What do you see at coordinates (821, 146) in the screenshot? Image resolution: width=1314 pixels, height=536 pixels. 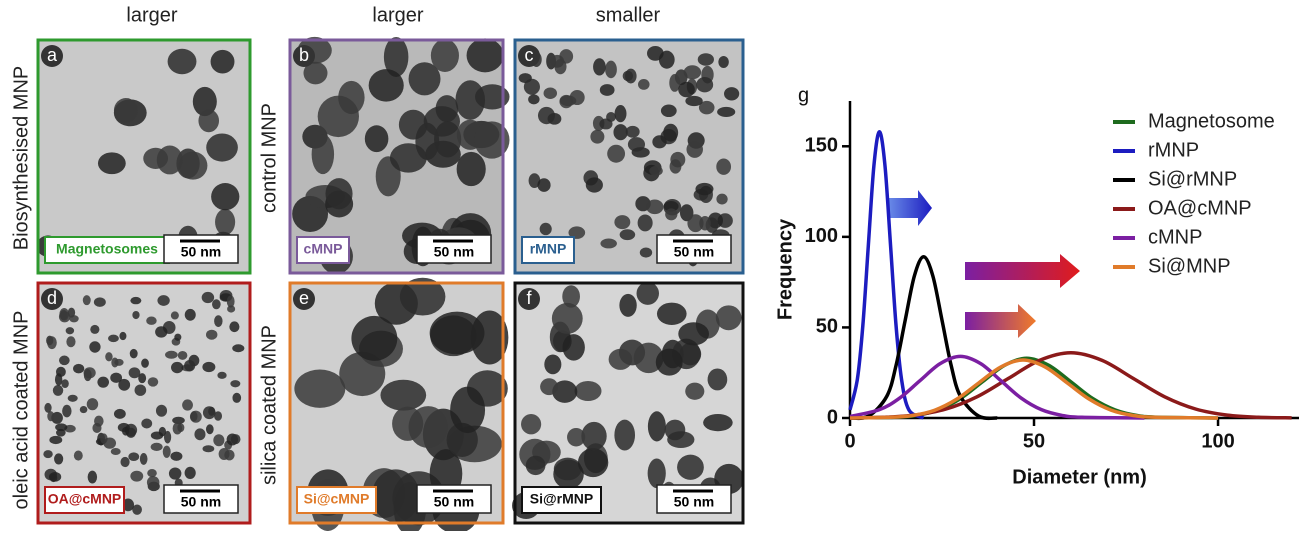 I see `y-tick-label: 150` at bounding box center [821, 146].